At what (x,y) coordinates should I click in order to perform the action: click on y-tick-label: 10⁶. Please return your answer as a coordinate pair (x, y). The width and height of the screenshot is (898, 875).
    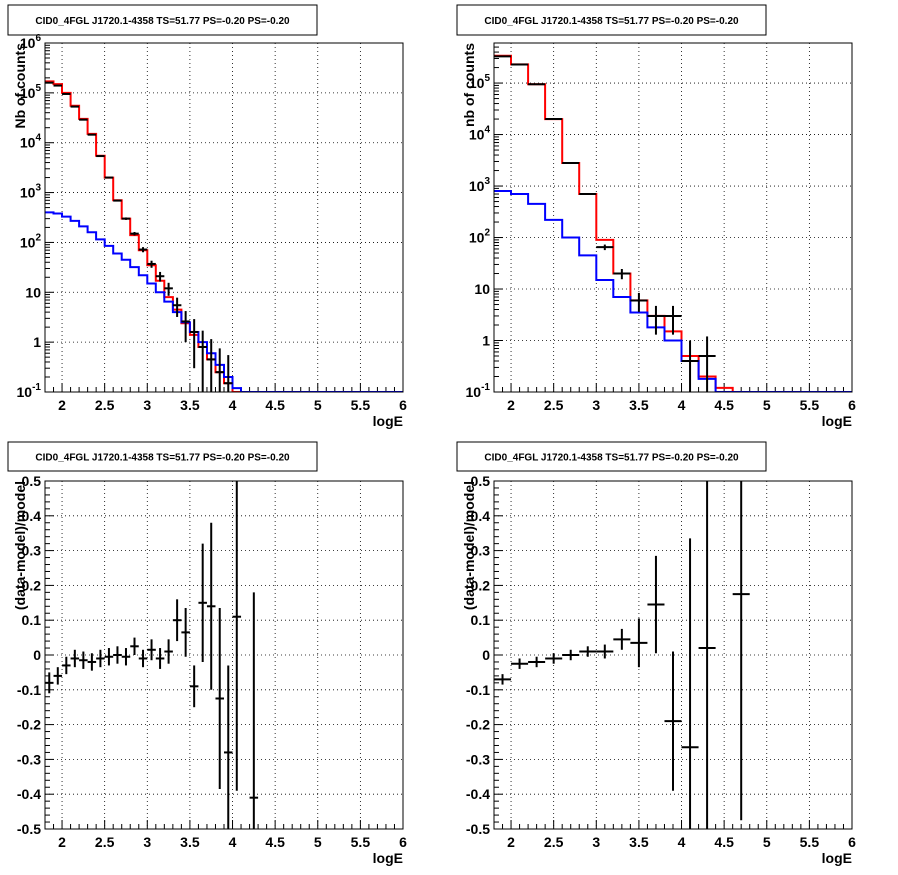
    Looking at the image, I should click on (31, 42).